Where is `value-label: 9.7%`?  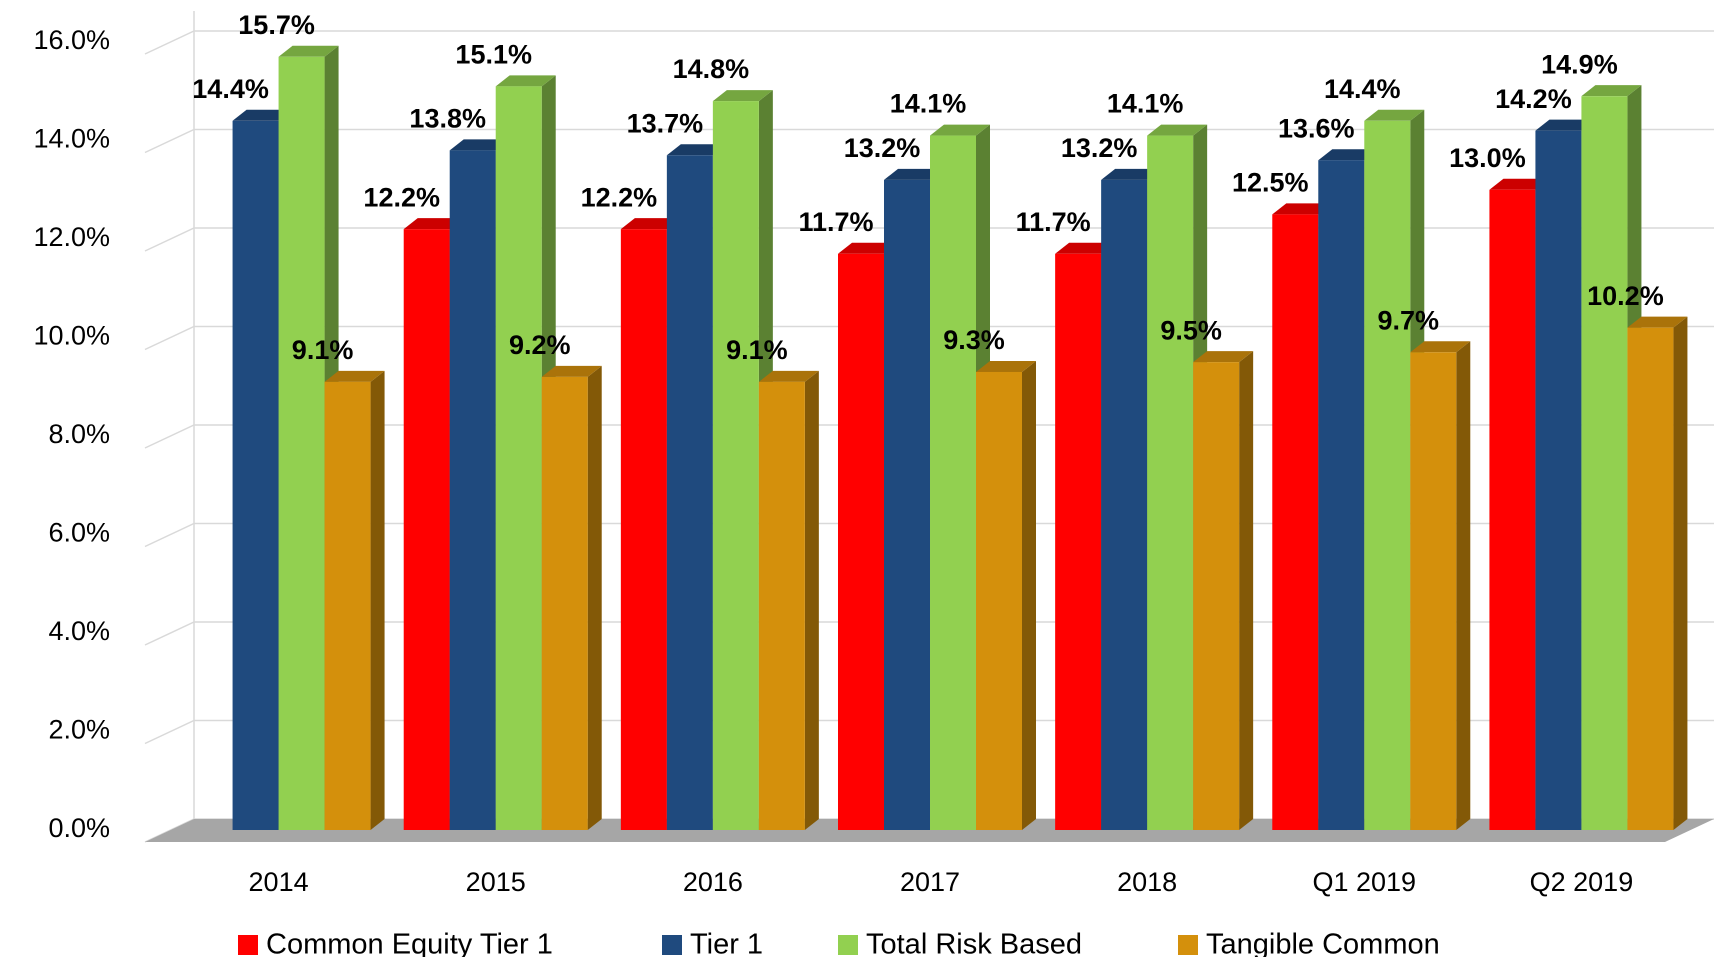
value-label: 9.7% is located at coordinates (1409, 320).